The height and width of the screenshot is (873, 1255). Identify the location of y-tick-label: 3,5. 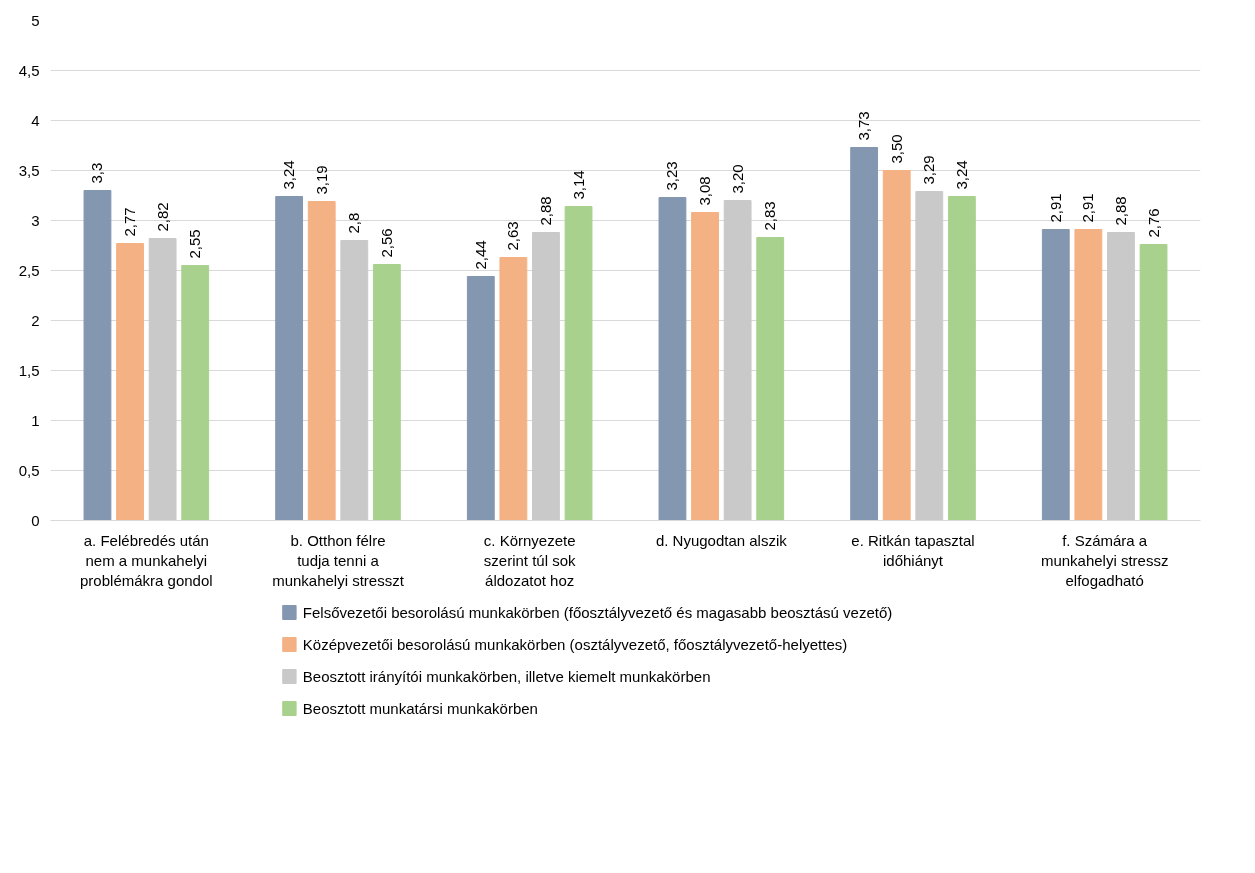
(29, 170).